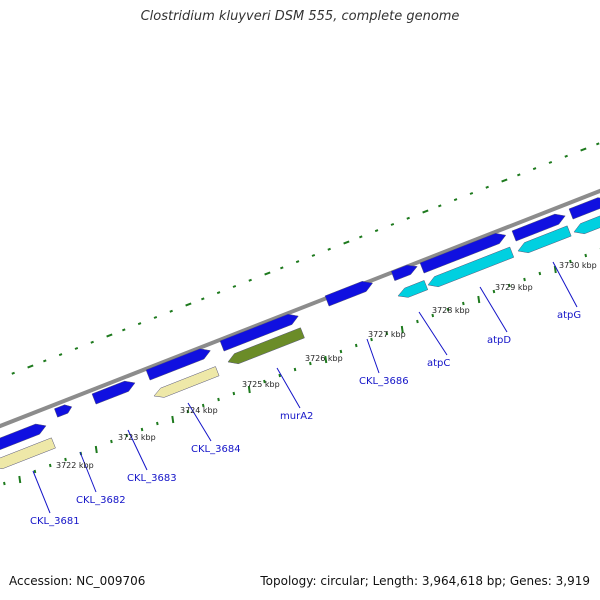 The image size is (600, 600). Describe the element at coordinates (569, 315) in the screenshot. I see `gene-label: atpG` at that location.